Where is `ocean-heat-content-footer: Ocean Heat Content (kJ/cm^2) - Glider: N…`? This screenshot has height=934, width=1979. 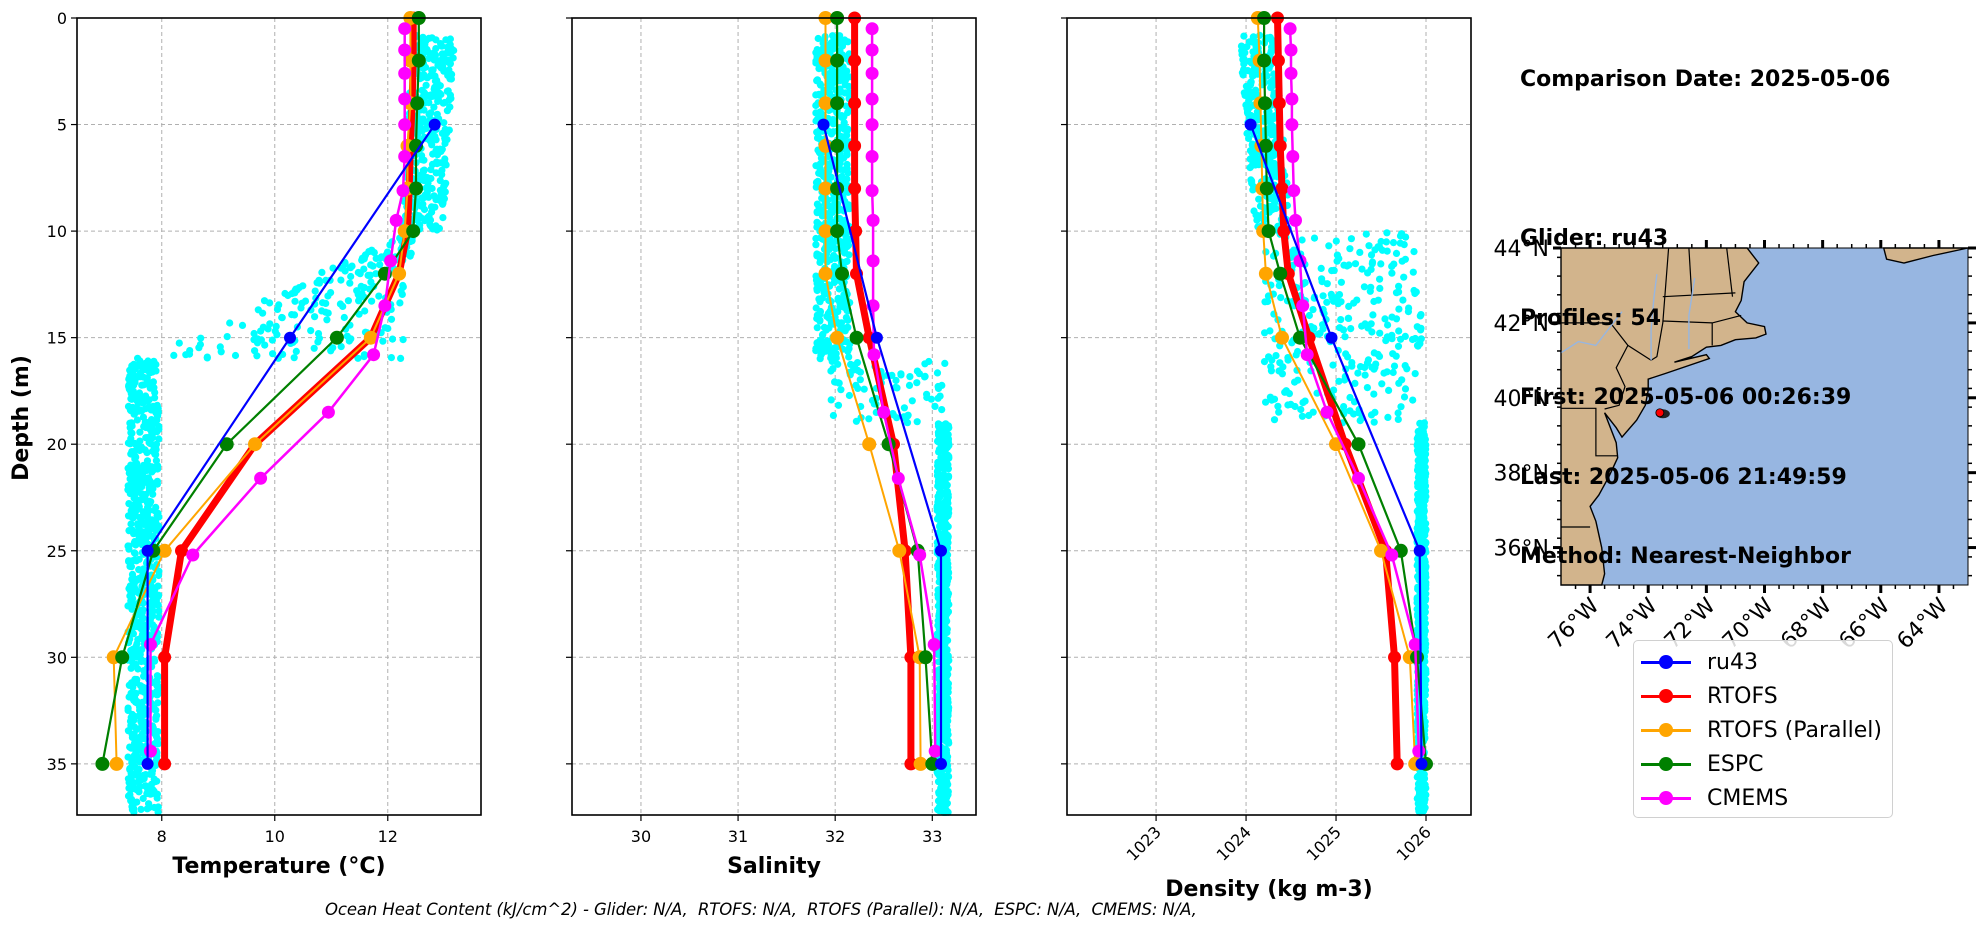 ocean-heat-content-footer: Ocean Heat Content (kJ/cm^2) - Glider: N… is located at coordinates (761, 909).